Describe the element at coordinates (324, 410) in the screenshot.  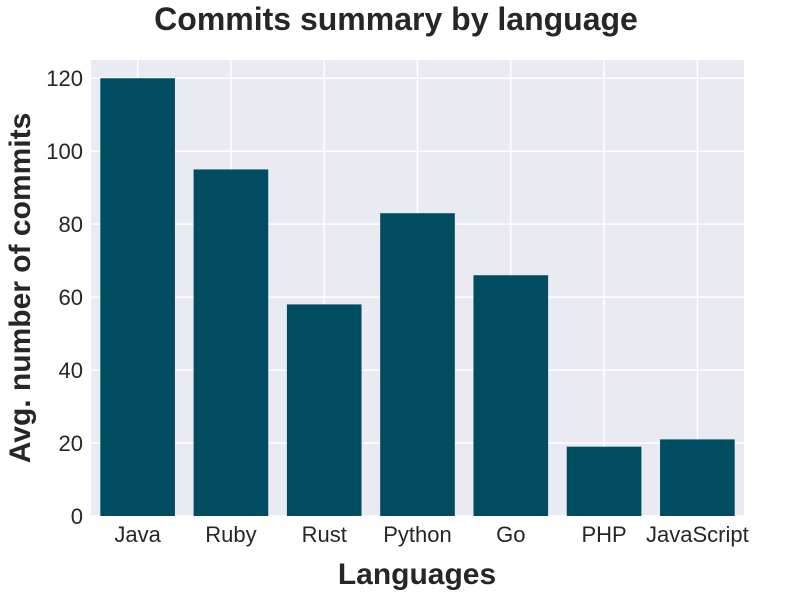
I see `bar-rust` at that location.